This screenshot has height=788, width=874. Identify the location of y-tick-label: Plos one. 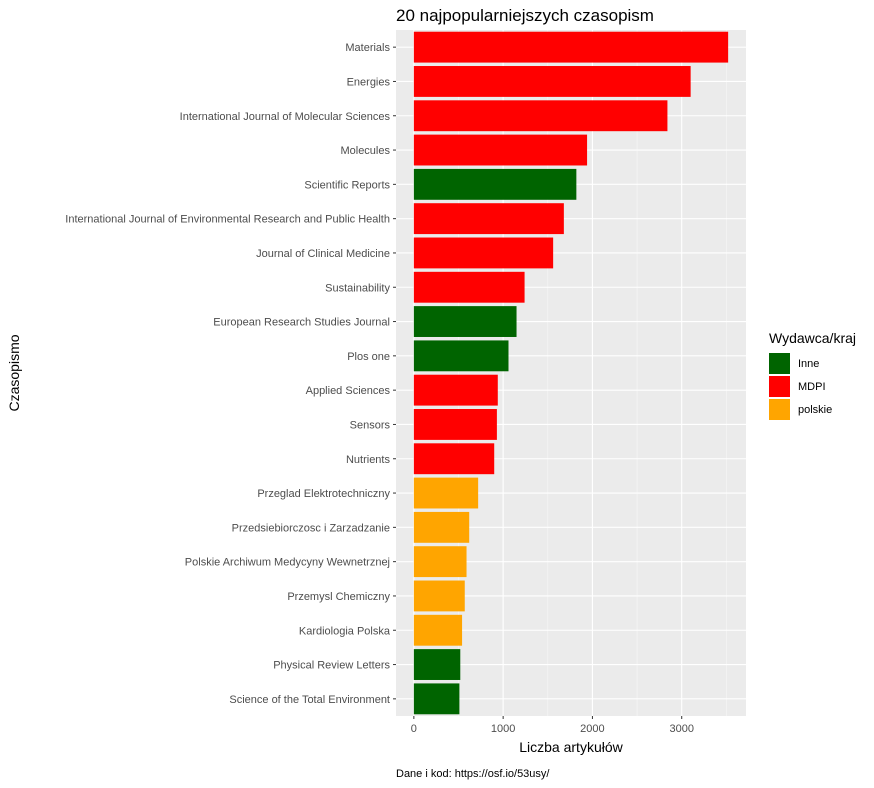
(368, 357).